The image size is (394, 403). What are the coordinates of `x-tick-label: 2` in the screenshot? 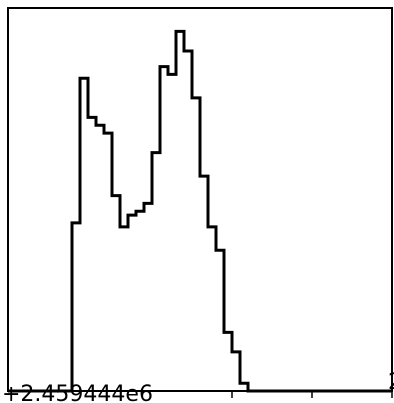 It's located at (391, 382).